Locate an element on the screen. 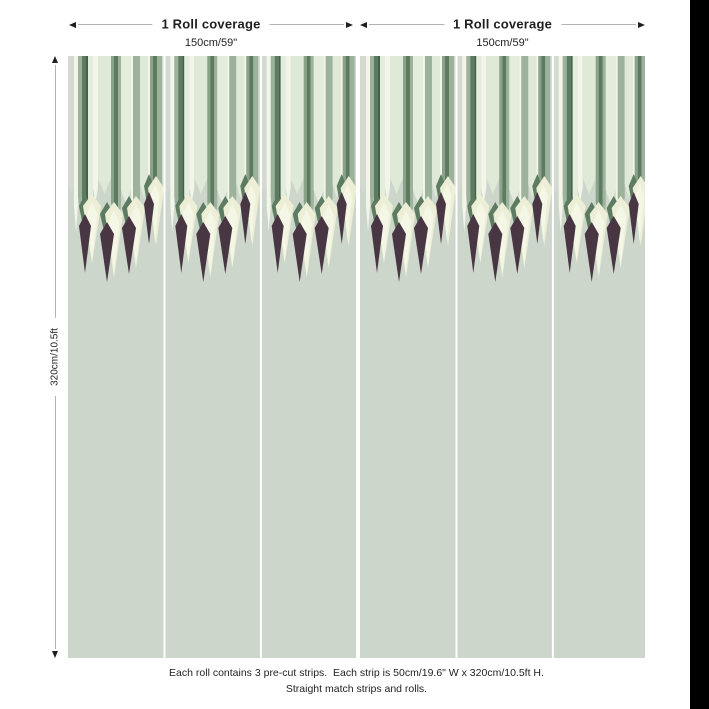  roll2-dimension: 1 Roll coverage 150cm/59" is located at coordinates (502, 31).